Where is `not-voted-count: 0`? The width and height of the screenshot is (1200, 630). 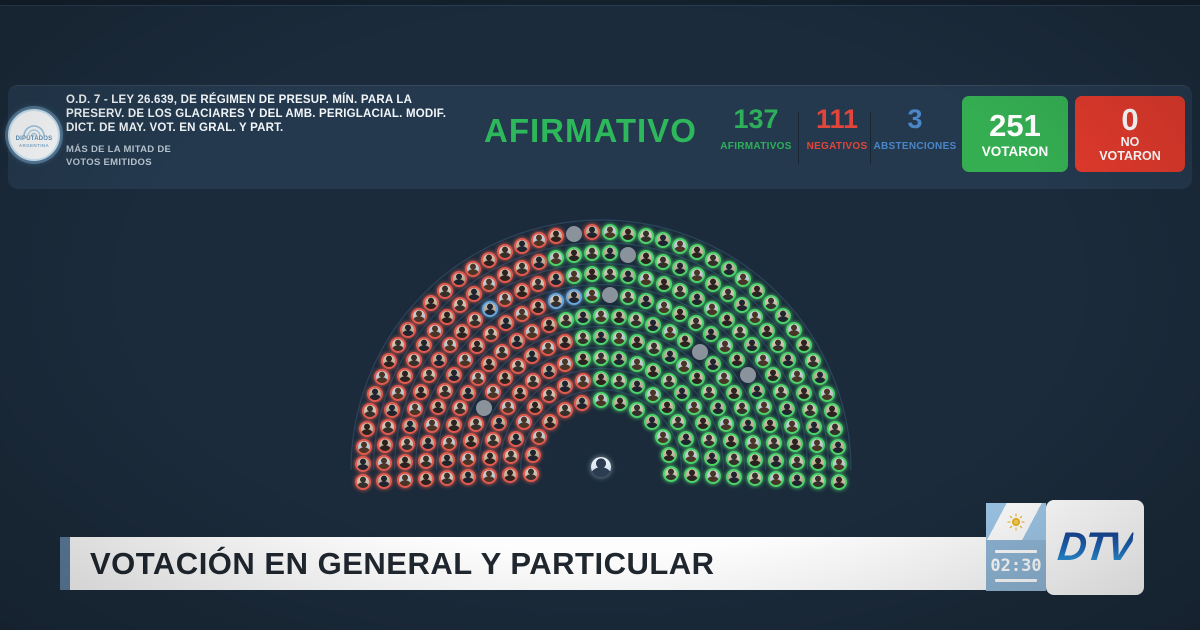 not-voted-count: 0 is located at coordinates (1130, 119).